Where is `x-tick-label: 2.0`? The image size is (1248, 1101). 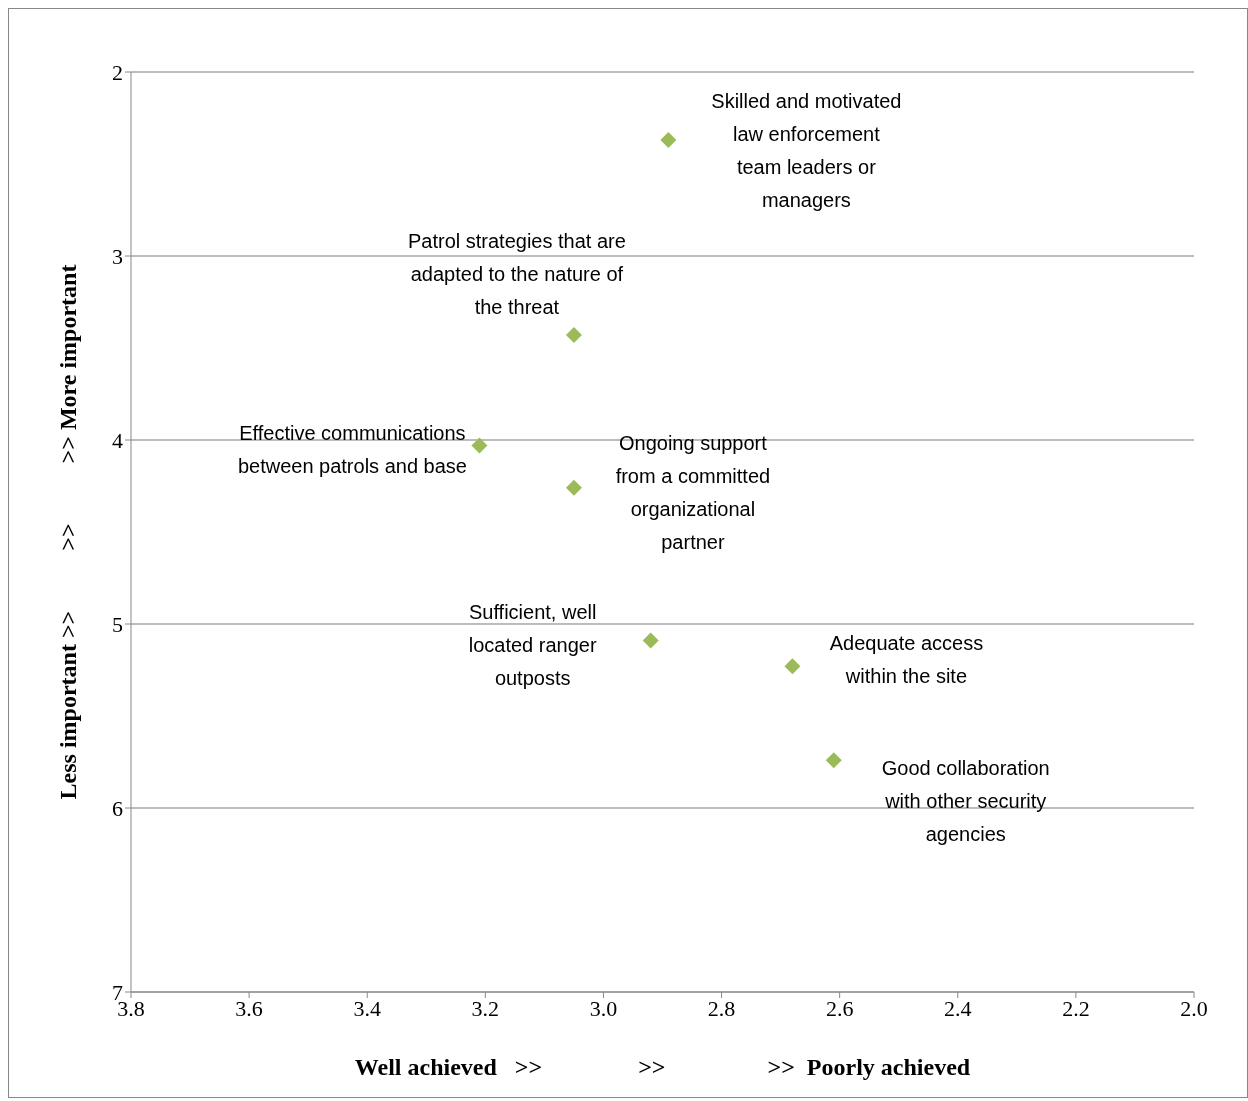 x-tick-label: 2.0 is located at coordinates (1194, 1008).